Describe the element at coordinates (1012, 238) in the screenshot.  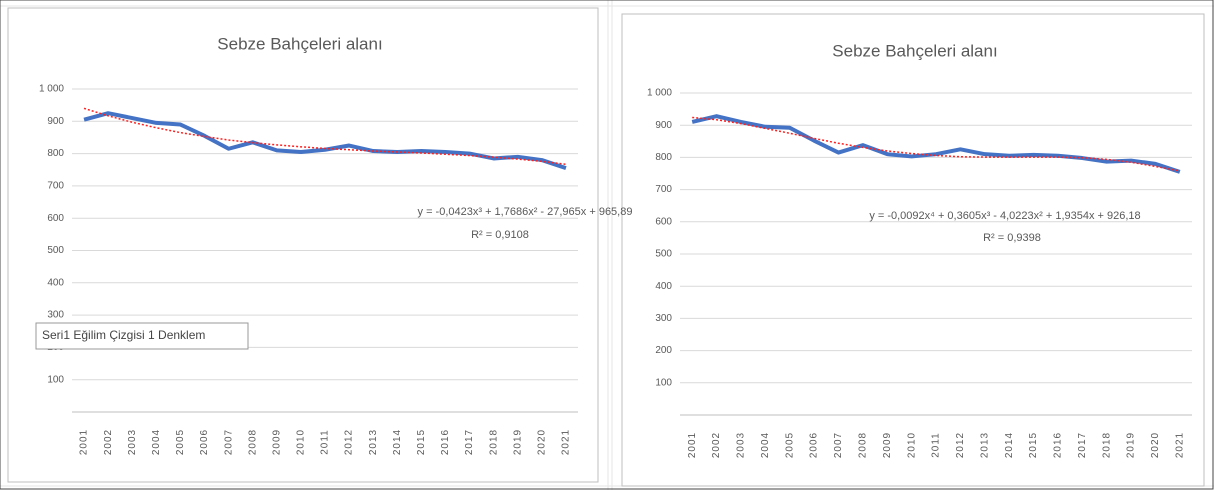
I see `r-squared: R² = 0,9398` at that location.